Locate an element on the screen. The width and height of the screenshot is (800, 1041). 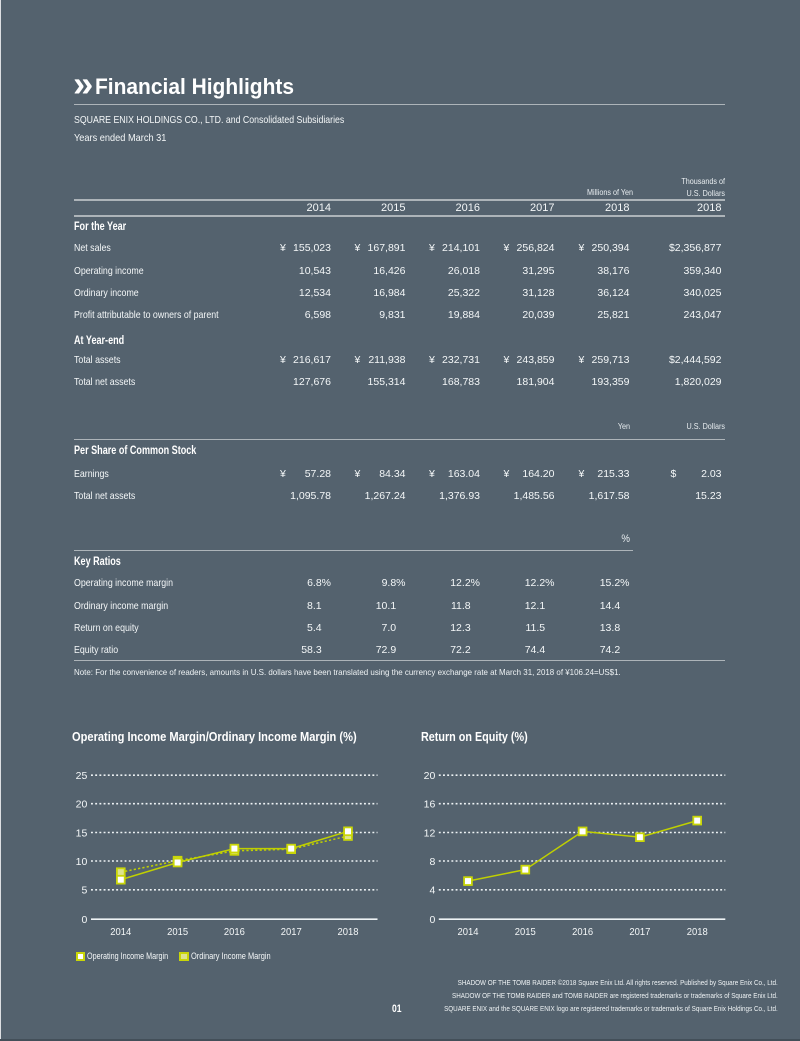
svg-text: 8 is located at coordinates (432, 862).